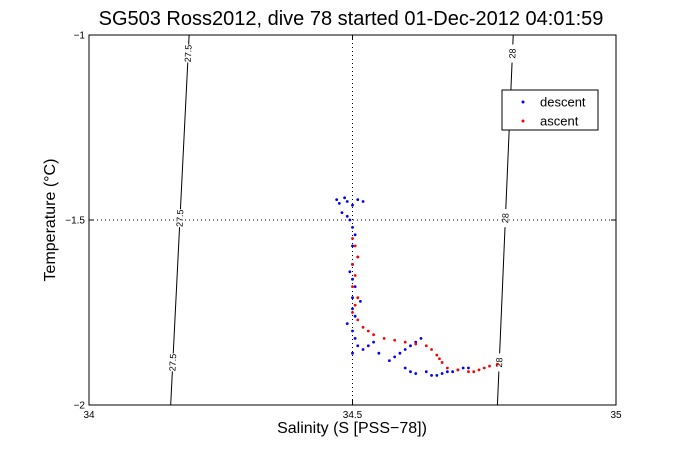  Describe the element at coordinates (75, 221) in the screenshot. I see `y-tick-label: −1.5` at that location.